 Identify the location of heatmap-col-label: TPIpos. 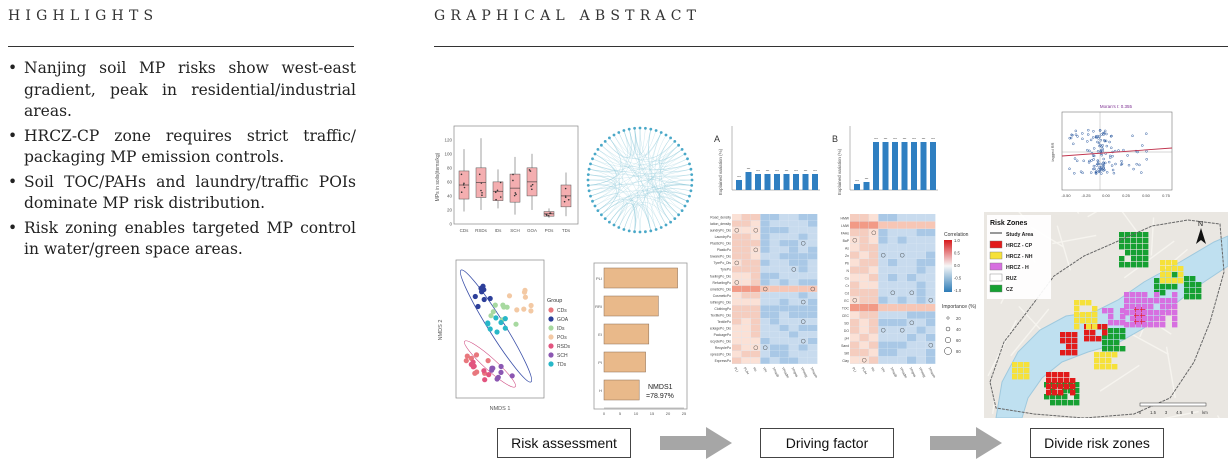
(794, 373).